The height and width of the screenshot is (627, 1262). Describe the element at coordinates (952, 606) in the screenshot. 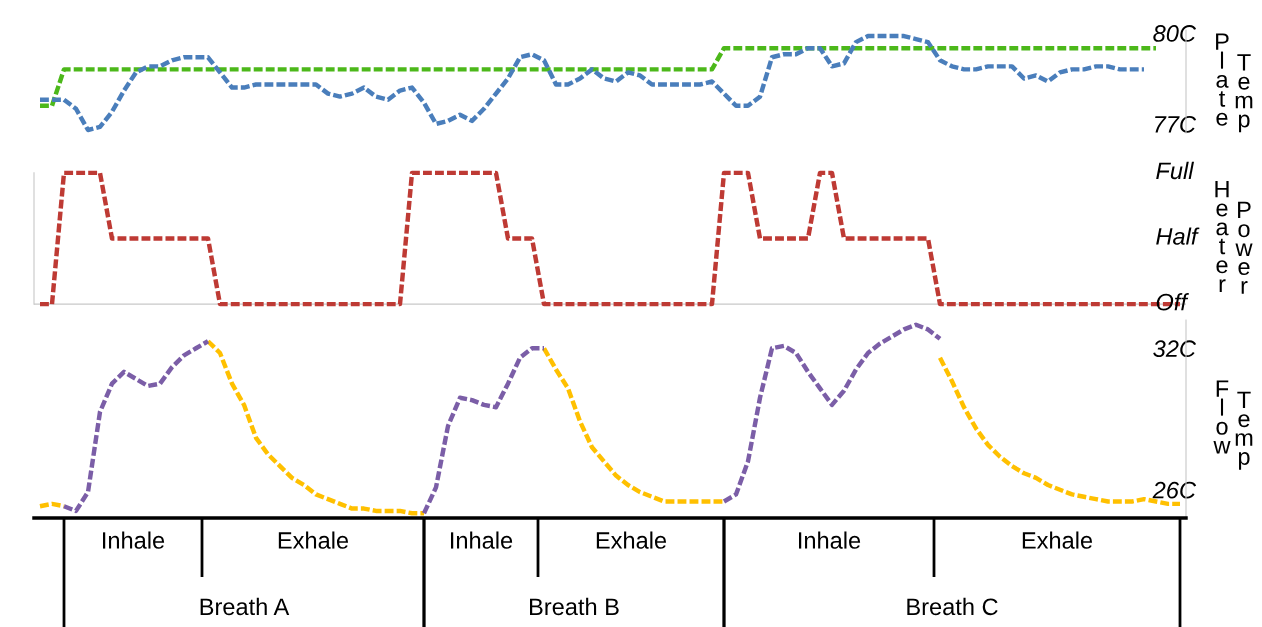

I see `text: Breath C` at that location.